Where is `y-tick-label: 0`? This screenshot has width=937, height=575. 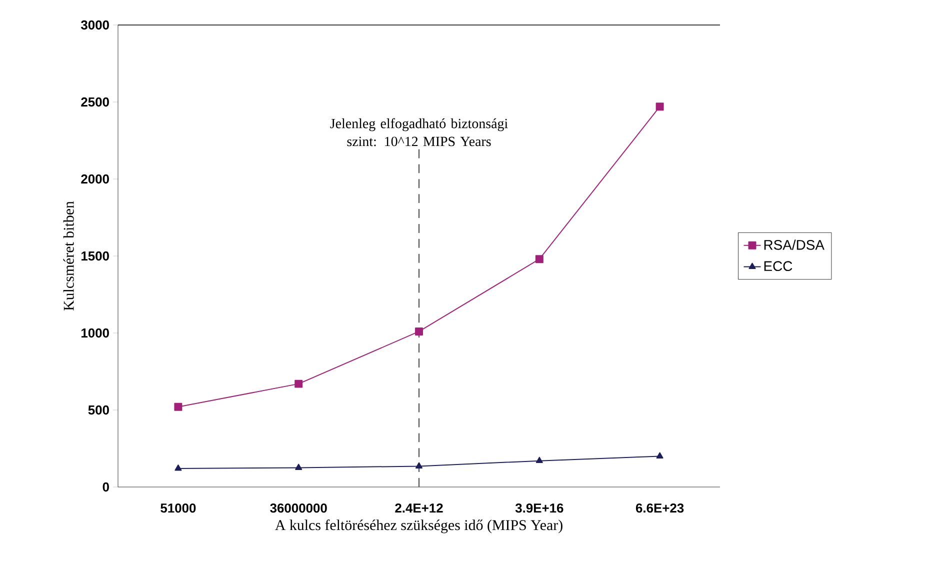 y-tick-label: 0 is located at coordinates (105, 487).